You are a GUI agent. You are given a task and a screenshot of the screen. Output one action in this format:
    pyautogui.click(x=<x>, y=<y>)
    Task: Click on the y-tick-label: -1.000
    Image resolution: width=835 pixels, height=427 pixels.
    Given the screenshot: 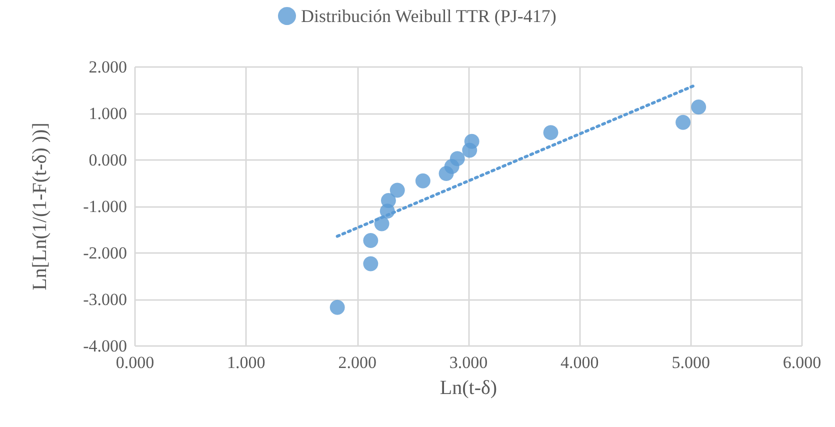 What is the action you would take?
    pyautogui.click(x=105, y=206)
    